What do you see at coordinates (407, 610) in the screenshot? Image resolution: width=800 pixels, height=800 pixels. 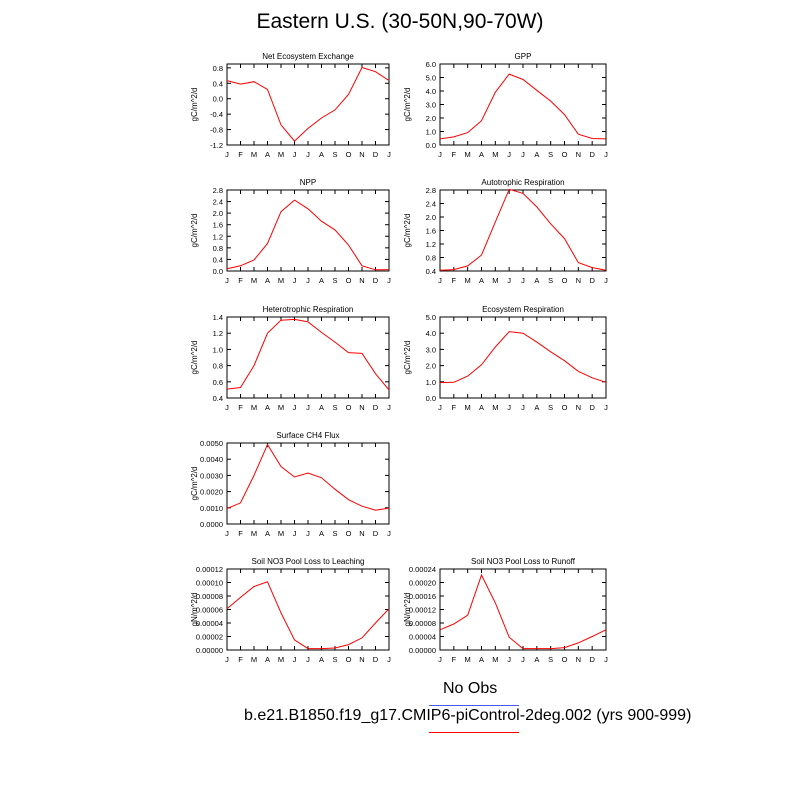 I see `y-axis-label: gN/m^2/d` at bounding box center [407, 610].